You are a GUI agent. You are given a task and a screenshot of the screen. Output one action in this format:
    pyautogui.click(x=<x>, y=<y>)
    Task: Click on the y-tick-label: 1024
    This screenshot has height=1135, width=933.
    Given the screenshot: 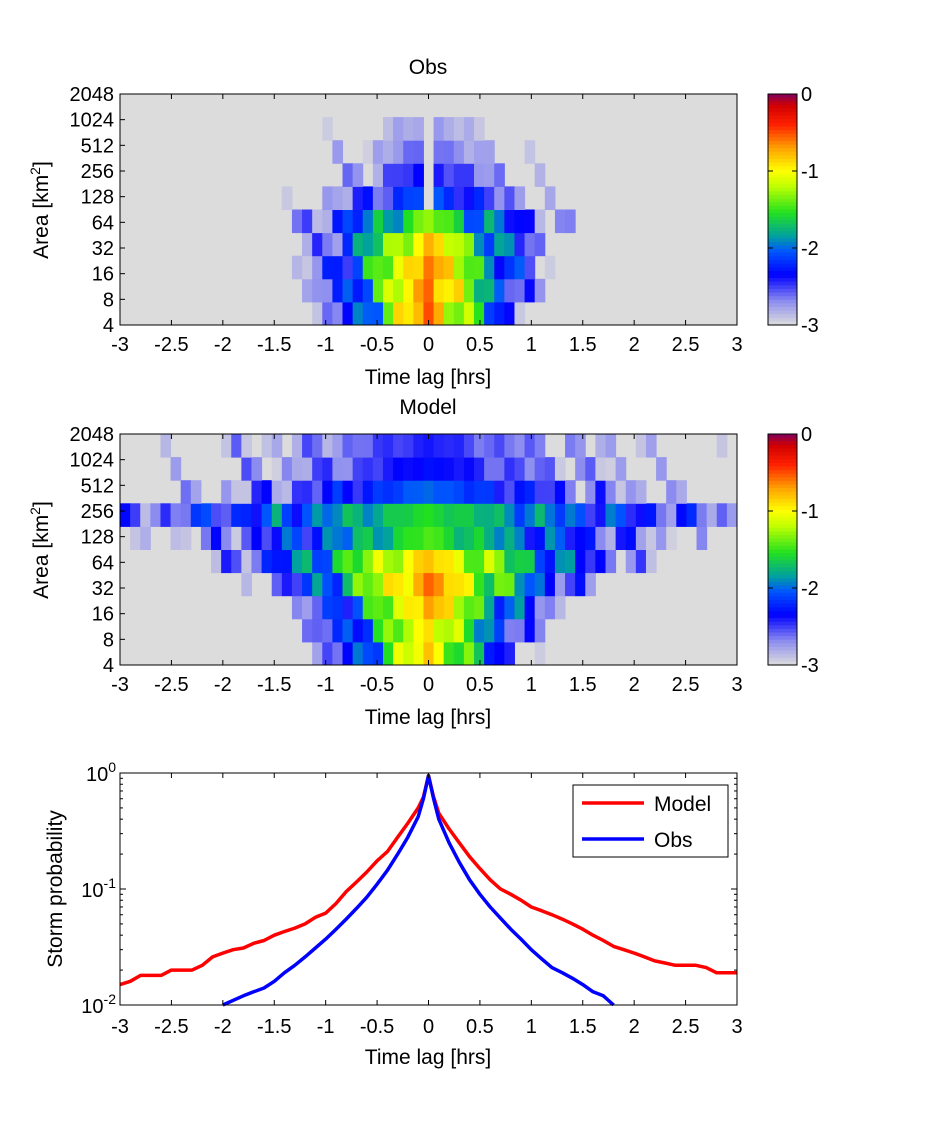 What is the action you would take?
    pyautogui.click(x=92, y=121)
    